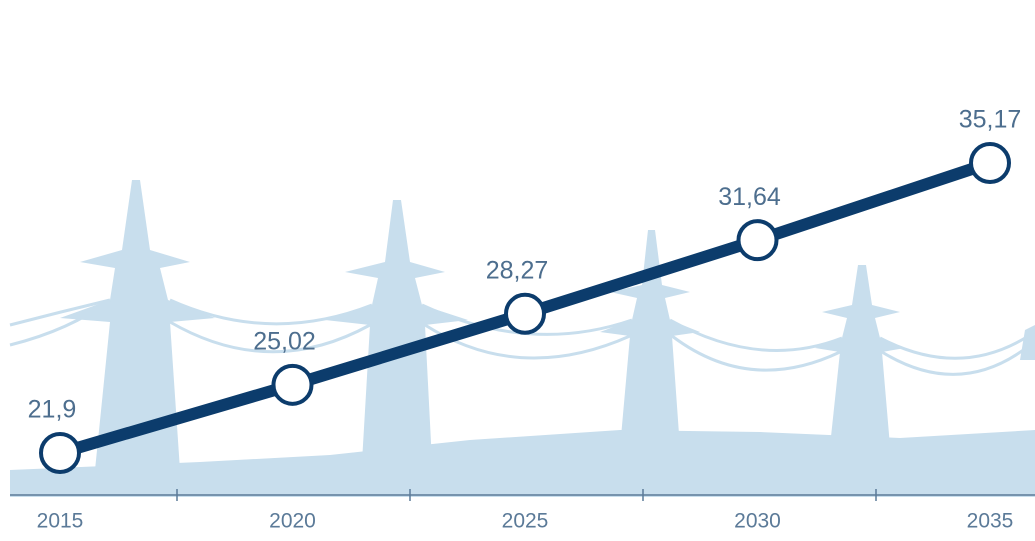 The height and width of the screenshot is (541, 1035). I want to click on data-label: 35,17, so click(990, 120).